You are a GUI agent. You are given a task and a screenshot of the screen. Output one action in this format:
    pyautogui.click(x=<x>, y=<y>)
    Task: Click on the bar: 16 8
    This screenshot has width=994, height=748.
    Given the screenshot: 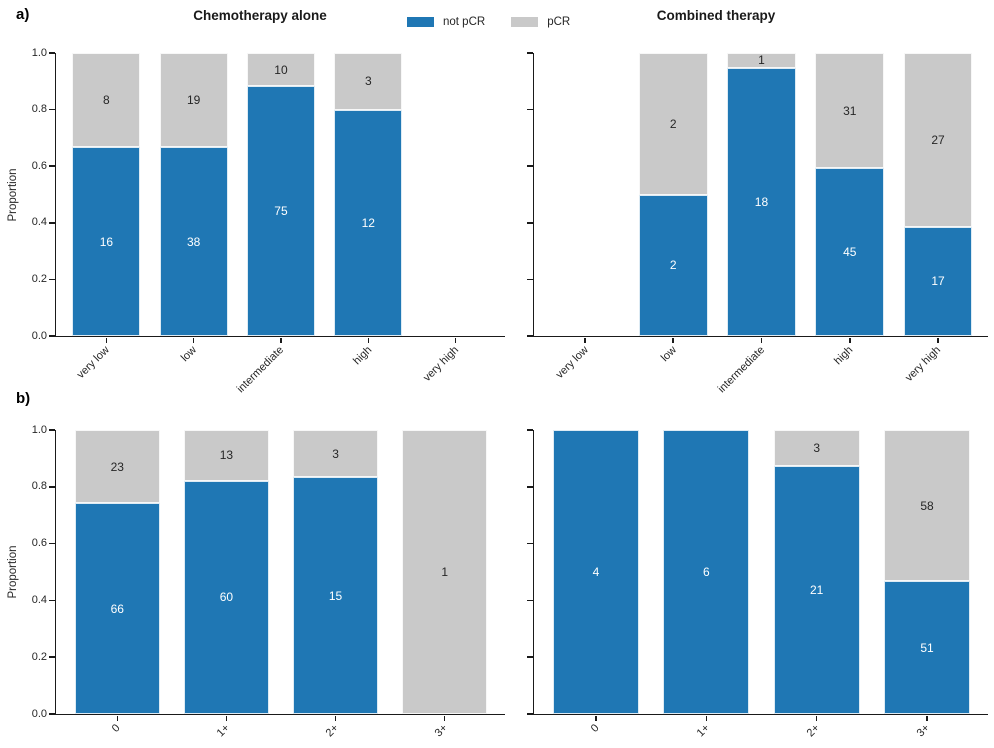 What is the action you would take?
    pyautogui.click(x=106, y=194)
    